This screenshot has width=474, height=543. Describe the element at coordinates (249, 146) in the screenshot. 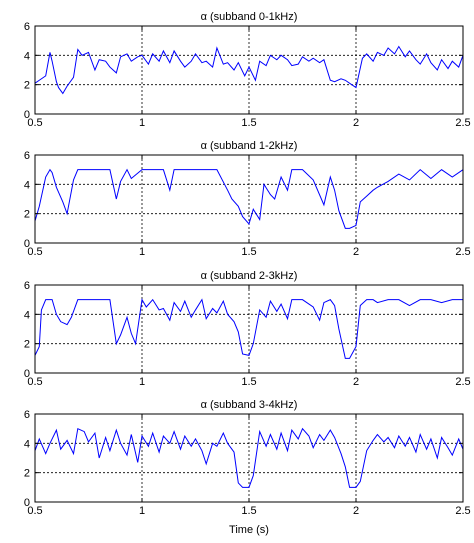

I see `subplot-title: α (subband 1-2kHz)` at that location.